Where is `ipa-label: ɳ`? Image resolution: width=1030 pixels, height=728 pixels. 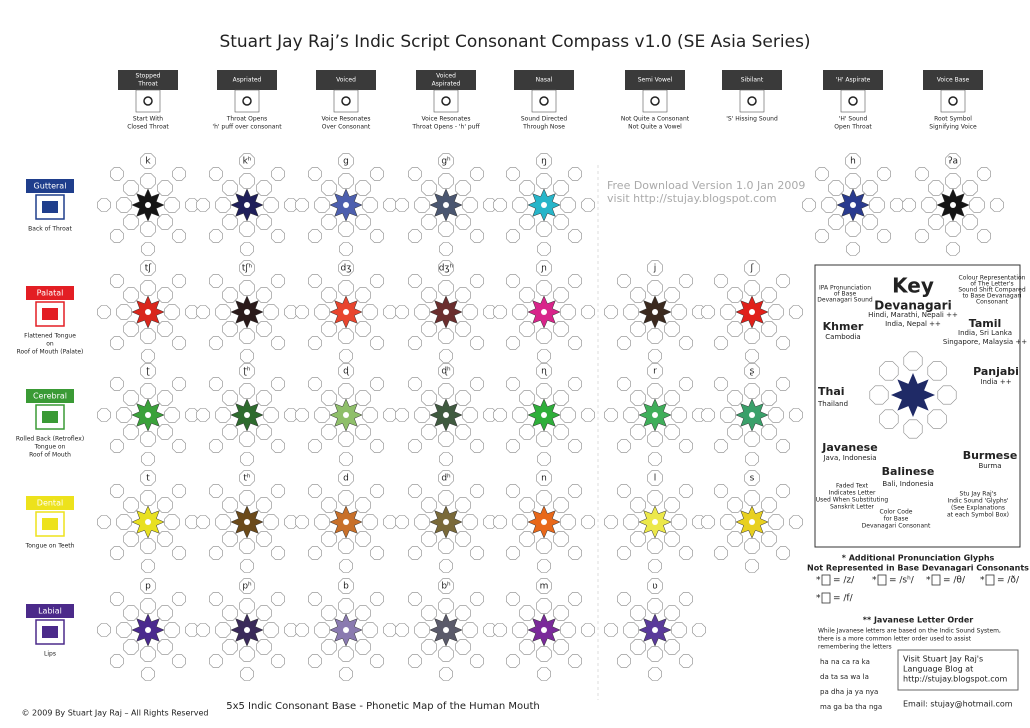 ipa-label: ɳ is located at coordinates (544, 372).